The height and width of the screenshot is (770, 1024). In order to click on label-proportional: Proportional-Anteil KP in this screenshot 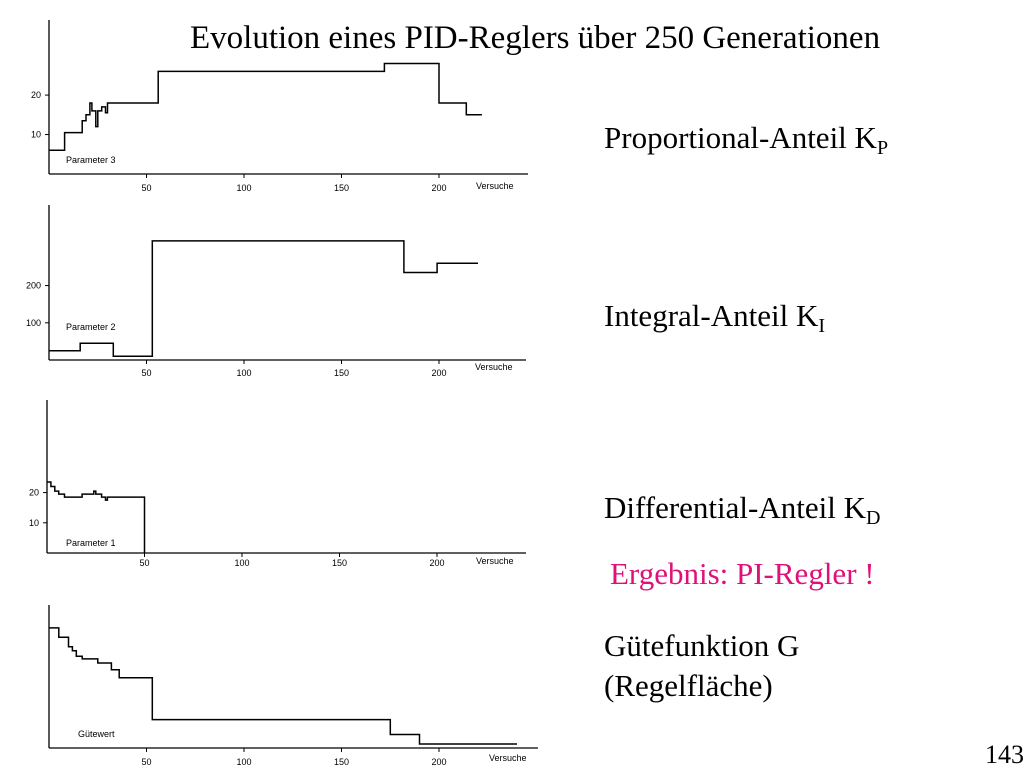, I will do `click(746, 139)`.